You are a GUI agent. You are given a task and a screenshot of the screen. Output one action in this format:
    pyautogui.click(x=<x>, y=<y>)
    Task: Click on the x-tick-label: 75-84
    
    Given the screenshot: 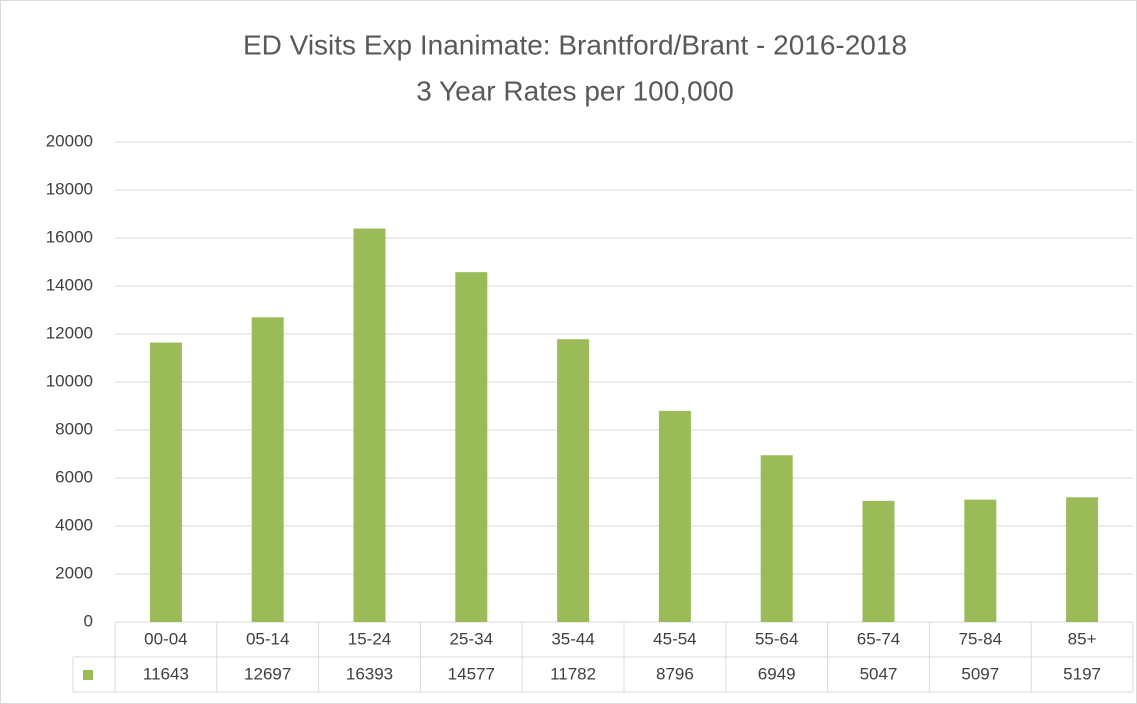 What is the action you would take?
    pyautogui.click(x=980, y=638)
    